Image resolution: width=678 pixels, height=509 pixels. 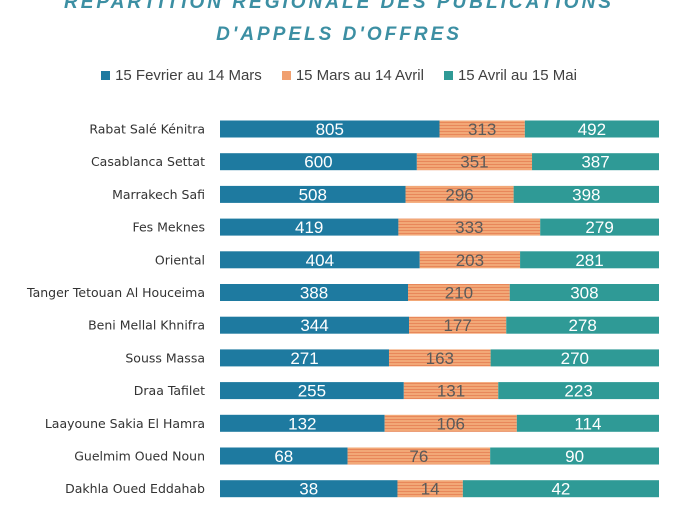 What do you see at coordinates (139, 456) in the screenshot?
I see `category-label: Guelmim Oued Noun` at bounding box center [139, 456].